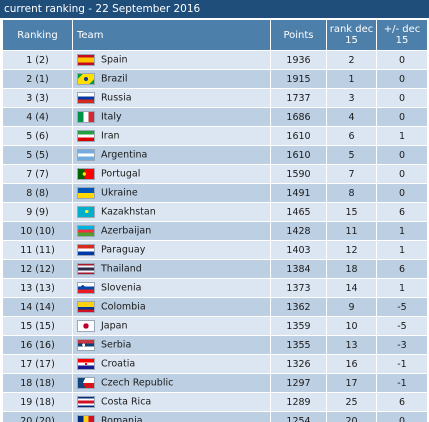 The height and width of the screenshot is (422, 429). What do you see at coordinates (215, 383) in the screenshot?
I see `table-row: 18 (18) Czech Republic 1297 17 -1` at bounding box center [215, 383].